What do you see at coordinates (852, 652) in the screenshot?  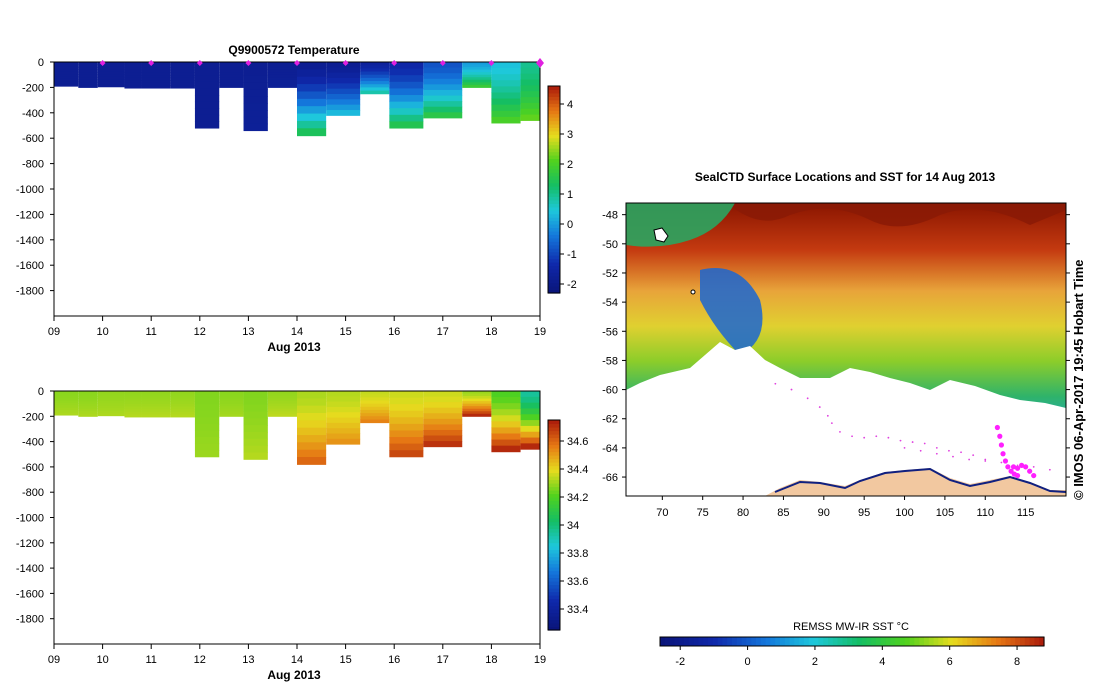 I see `sst-colorbar: -2 0 2 4 6 8` at bounding box center [852, 652].